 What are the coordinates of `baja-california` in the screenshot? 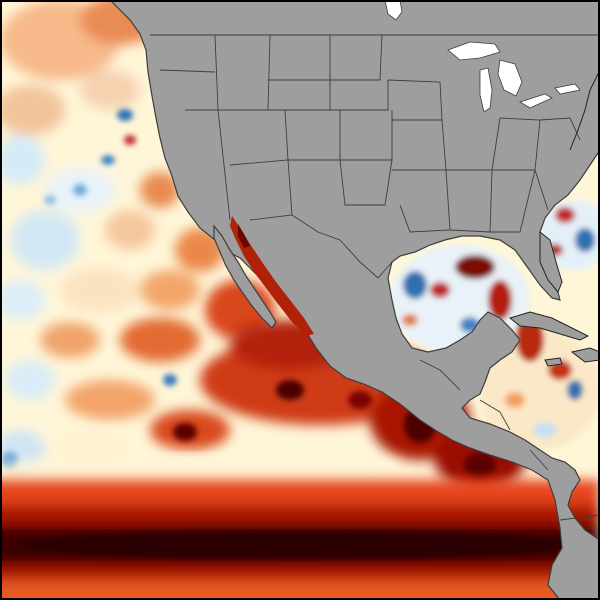 It's located at (245, 276).